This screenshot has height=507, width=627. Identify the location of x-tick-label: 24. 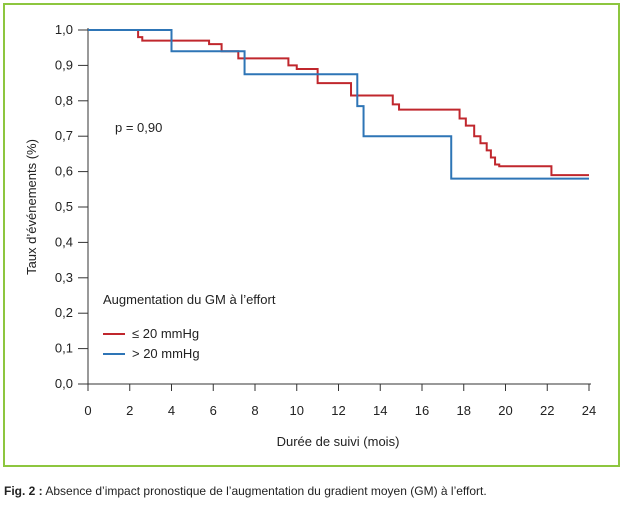
(589, 410).